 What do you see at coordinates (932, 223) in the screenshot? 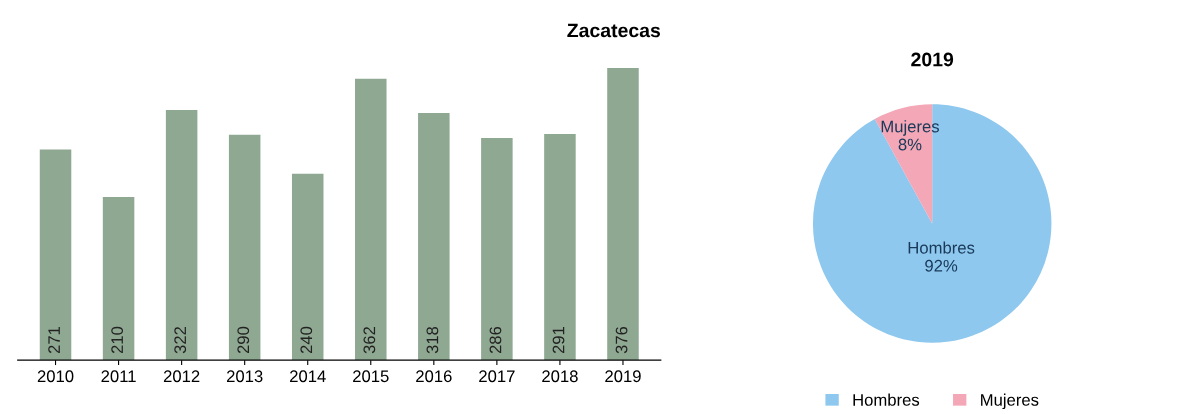
I see `pie-slice` at bounding box center [932, 223].